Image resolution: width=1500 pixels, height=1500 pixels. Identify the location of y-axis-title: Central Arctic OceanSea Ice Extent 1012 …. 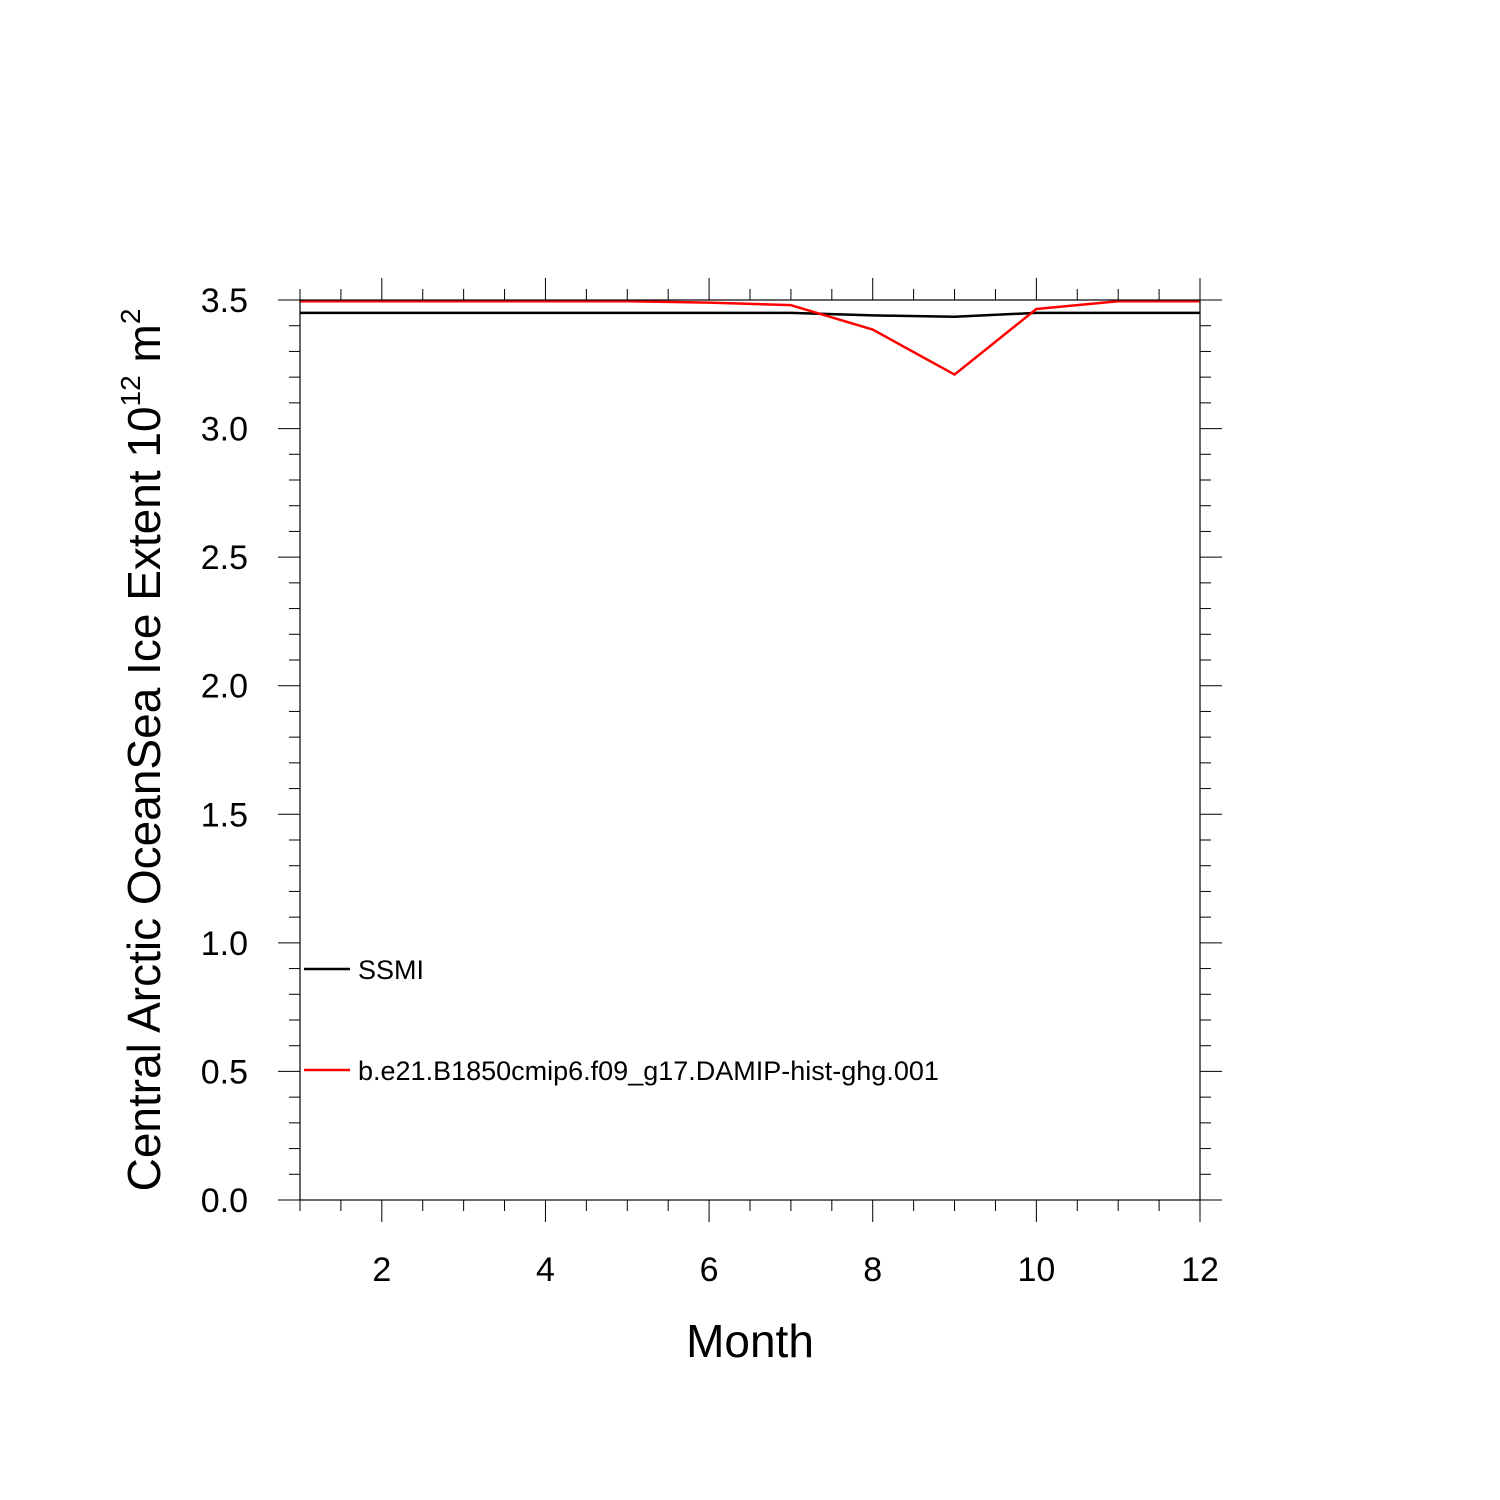
(142, 750).